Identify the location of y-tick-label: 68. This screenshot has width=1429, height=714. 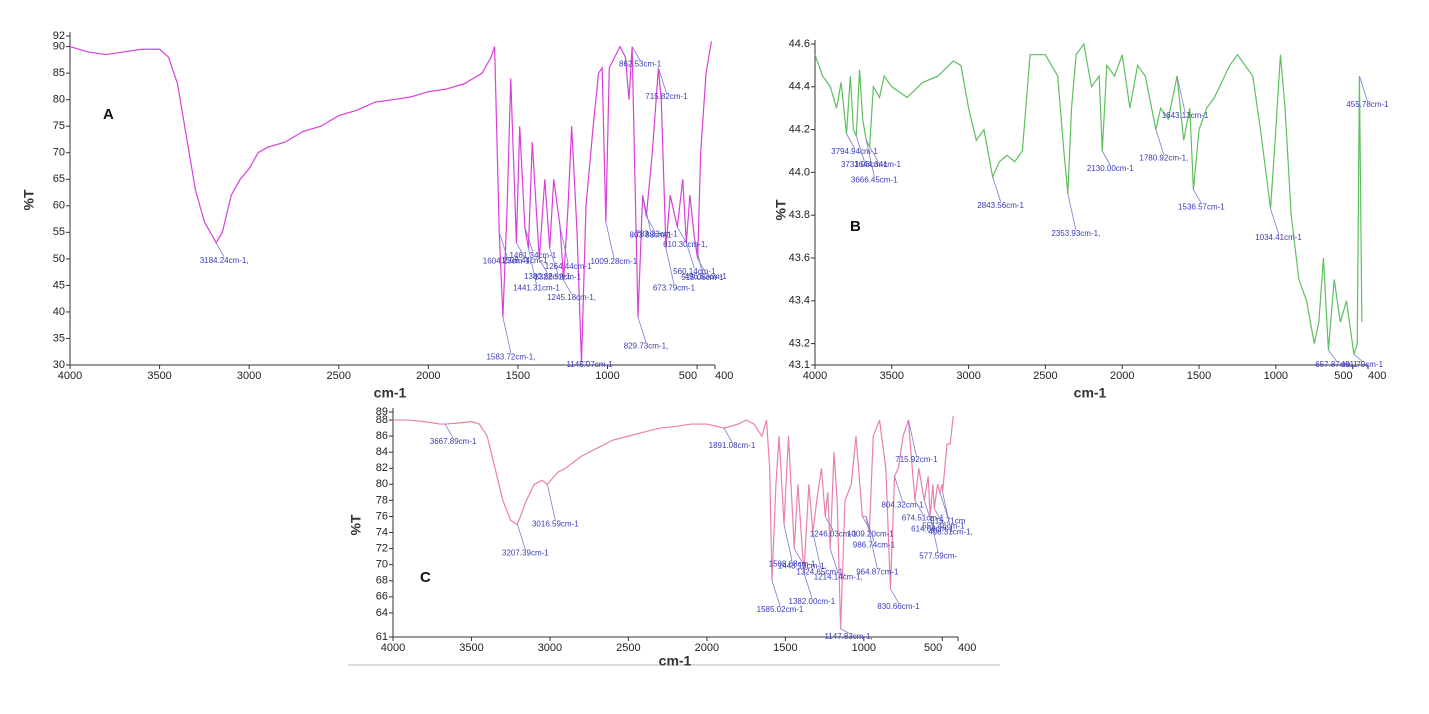
(382, 581).